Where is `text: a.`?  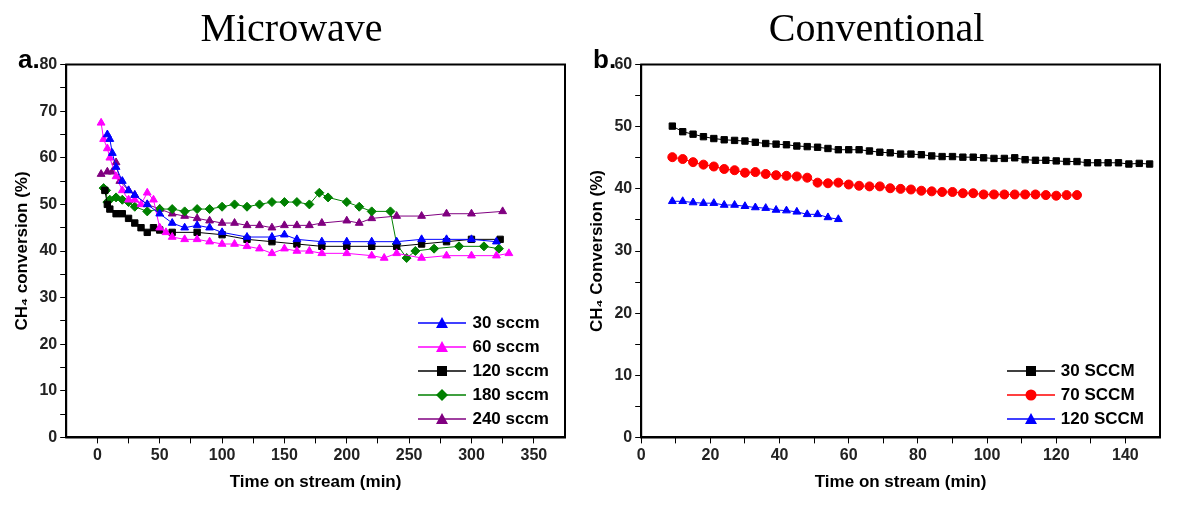 text: a. is located at coordinates (29, 59).